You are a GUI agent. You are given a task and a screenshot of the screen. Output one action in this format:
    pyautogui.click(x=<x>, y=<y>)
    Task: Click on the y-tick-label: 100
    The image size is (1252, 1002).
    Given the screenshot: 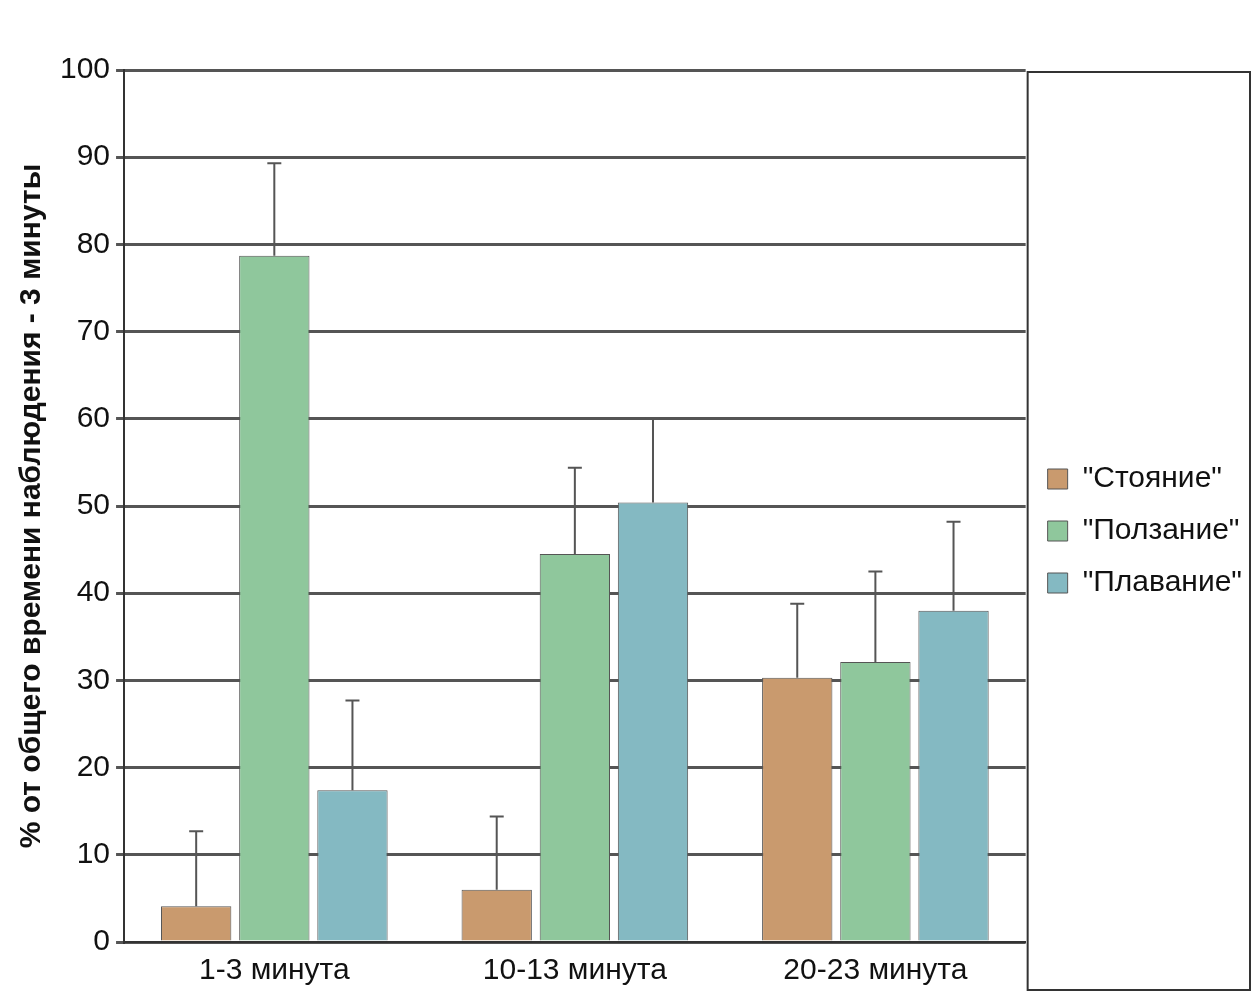 What is the action you would take?
    pyautogui.click(x=85, y=68)
    